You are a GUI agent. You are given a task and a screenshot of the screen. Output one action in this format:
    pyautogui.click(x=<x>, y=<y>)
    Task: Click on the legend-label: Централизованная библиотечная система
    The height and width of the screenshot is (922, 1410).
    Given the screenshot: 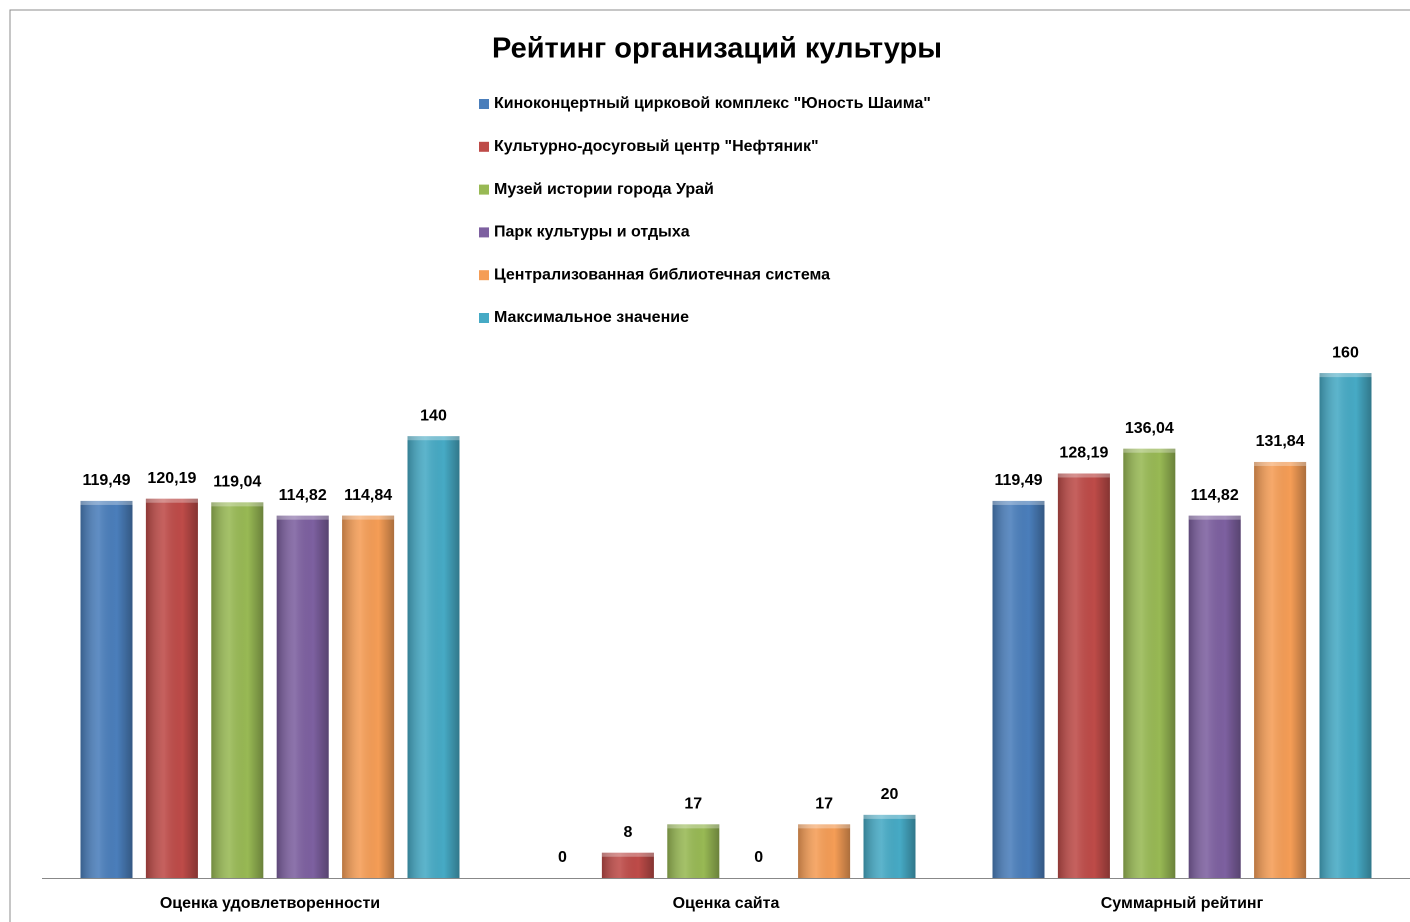 What is the action you would take?
    pyautogui.click(x=662, y=274)
    